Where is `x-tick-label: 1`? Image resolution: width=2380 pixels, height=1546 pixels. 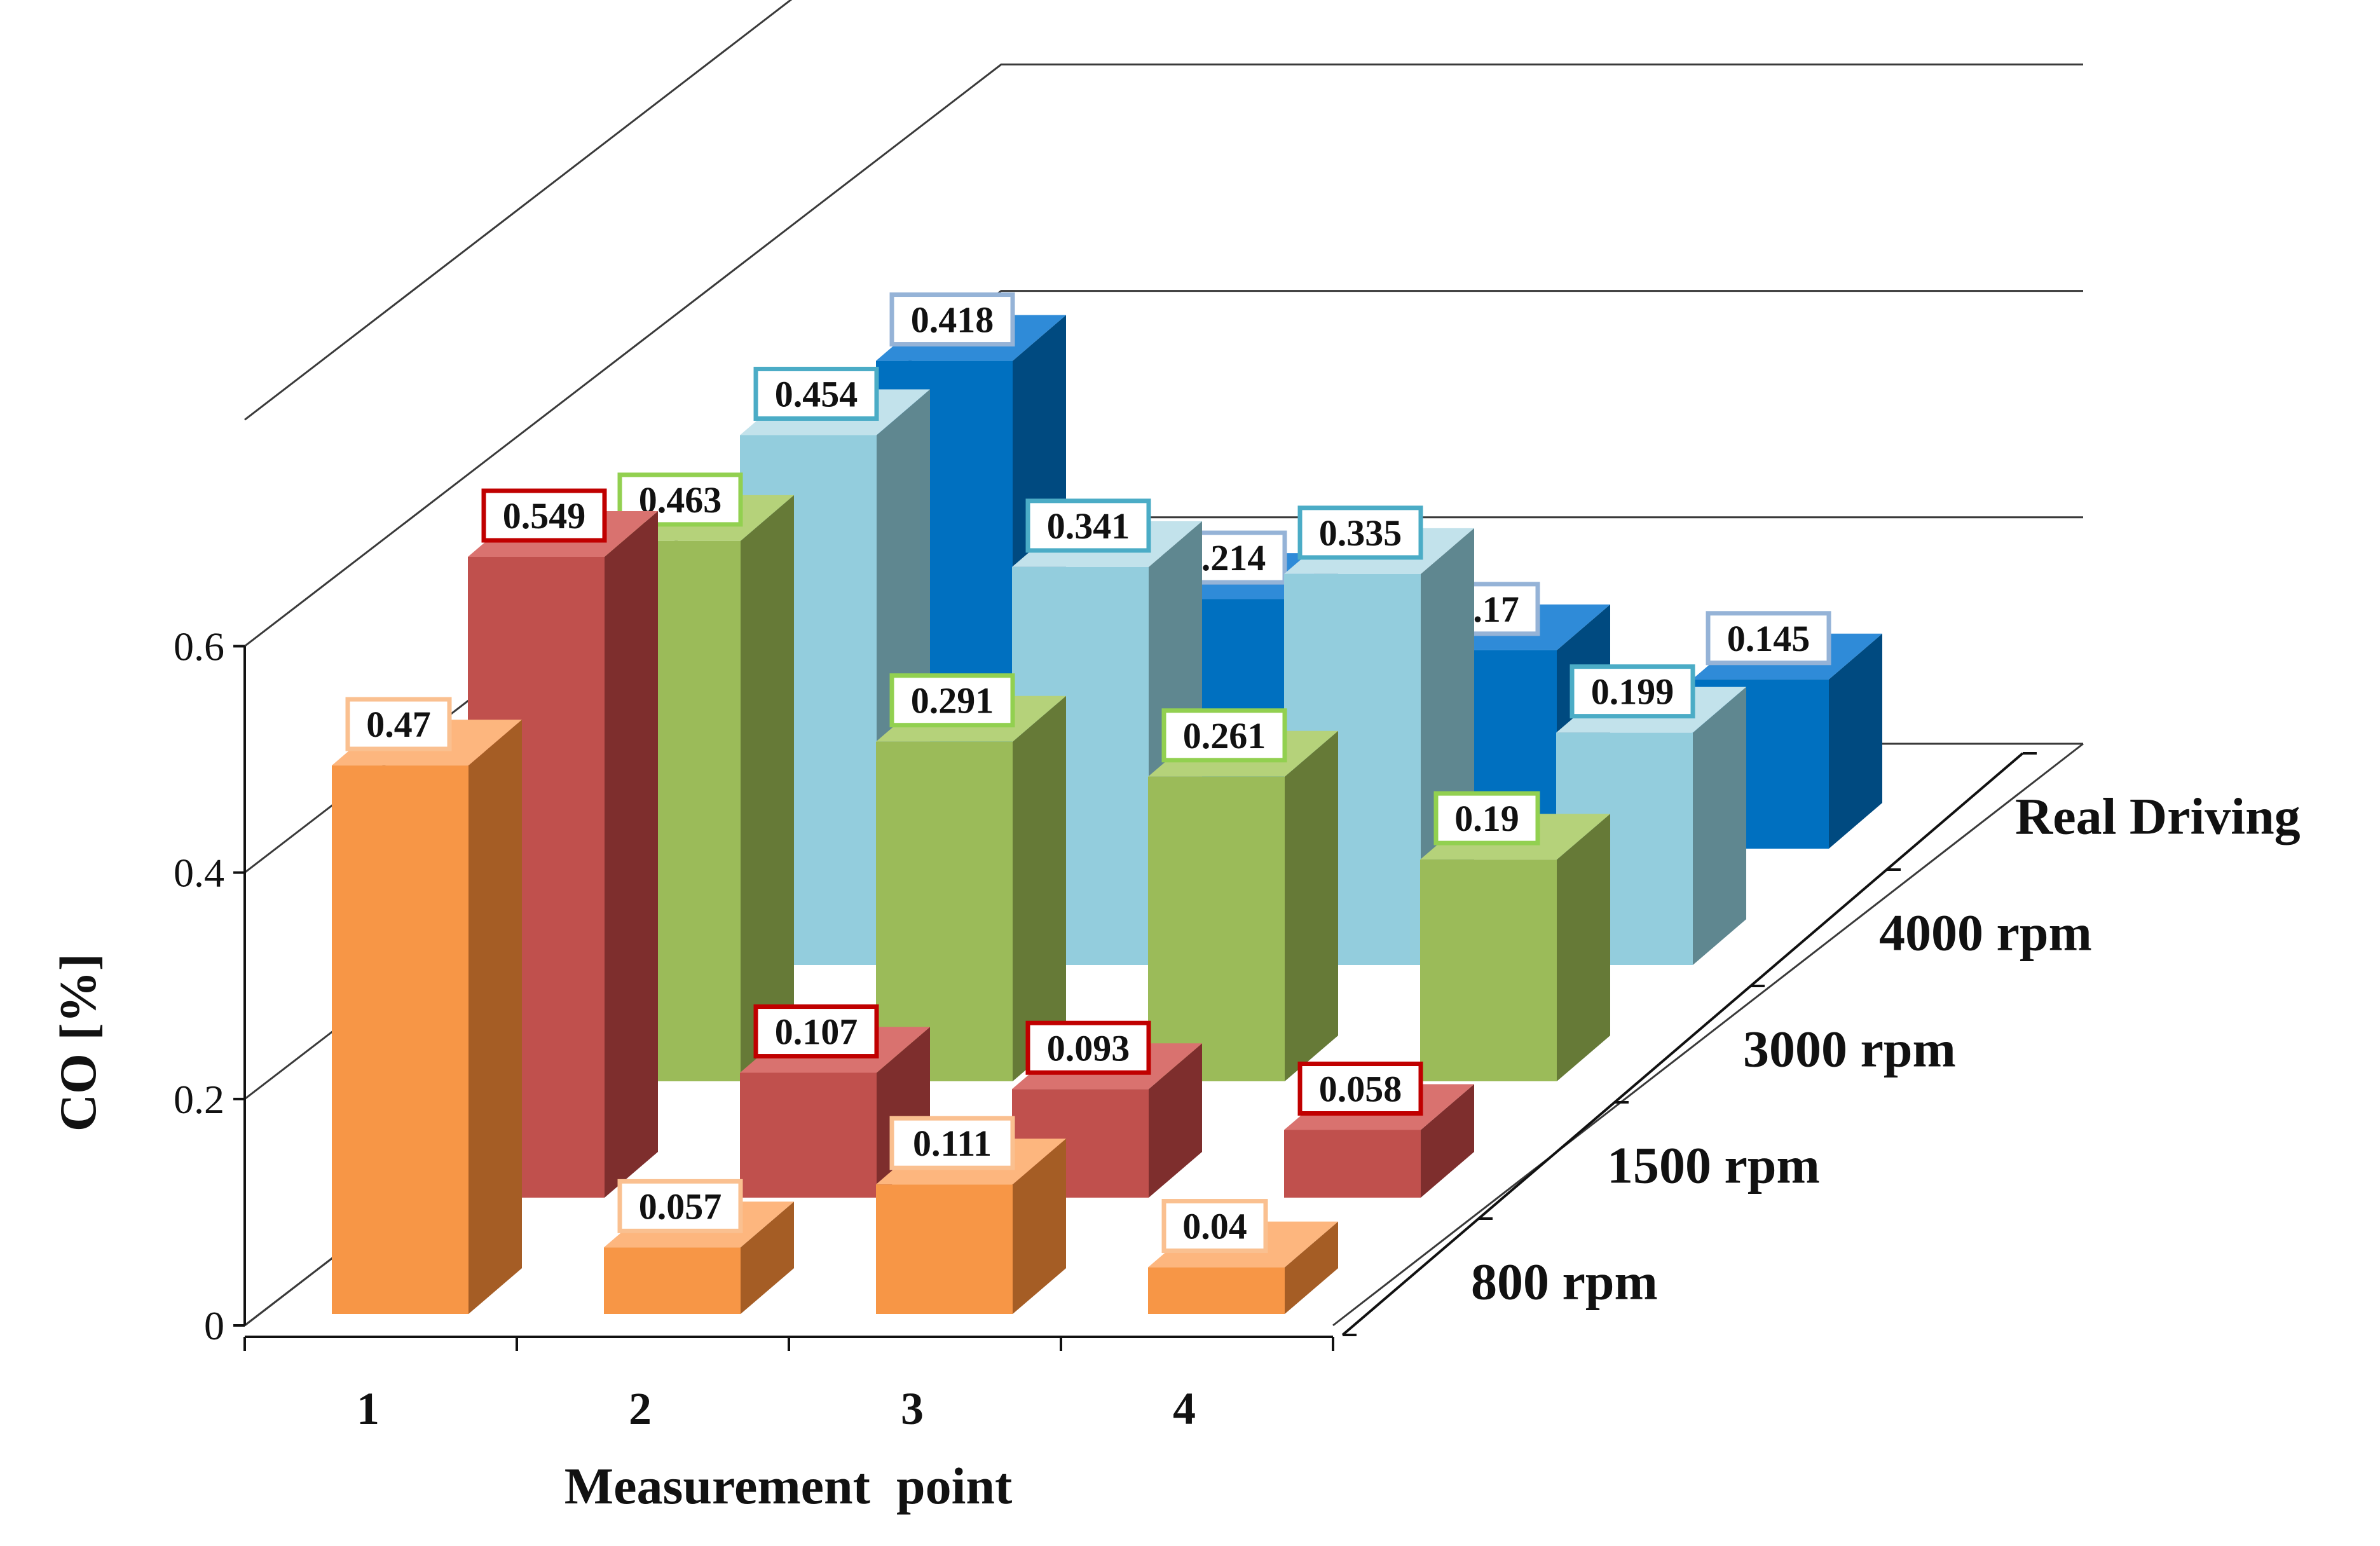 x-tick-label: 1 is located at coordinates (368, 1408).